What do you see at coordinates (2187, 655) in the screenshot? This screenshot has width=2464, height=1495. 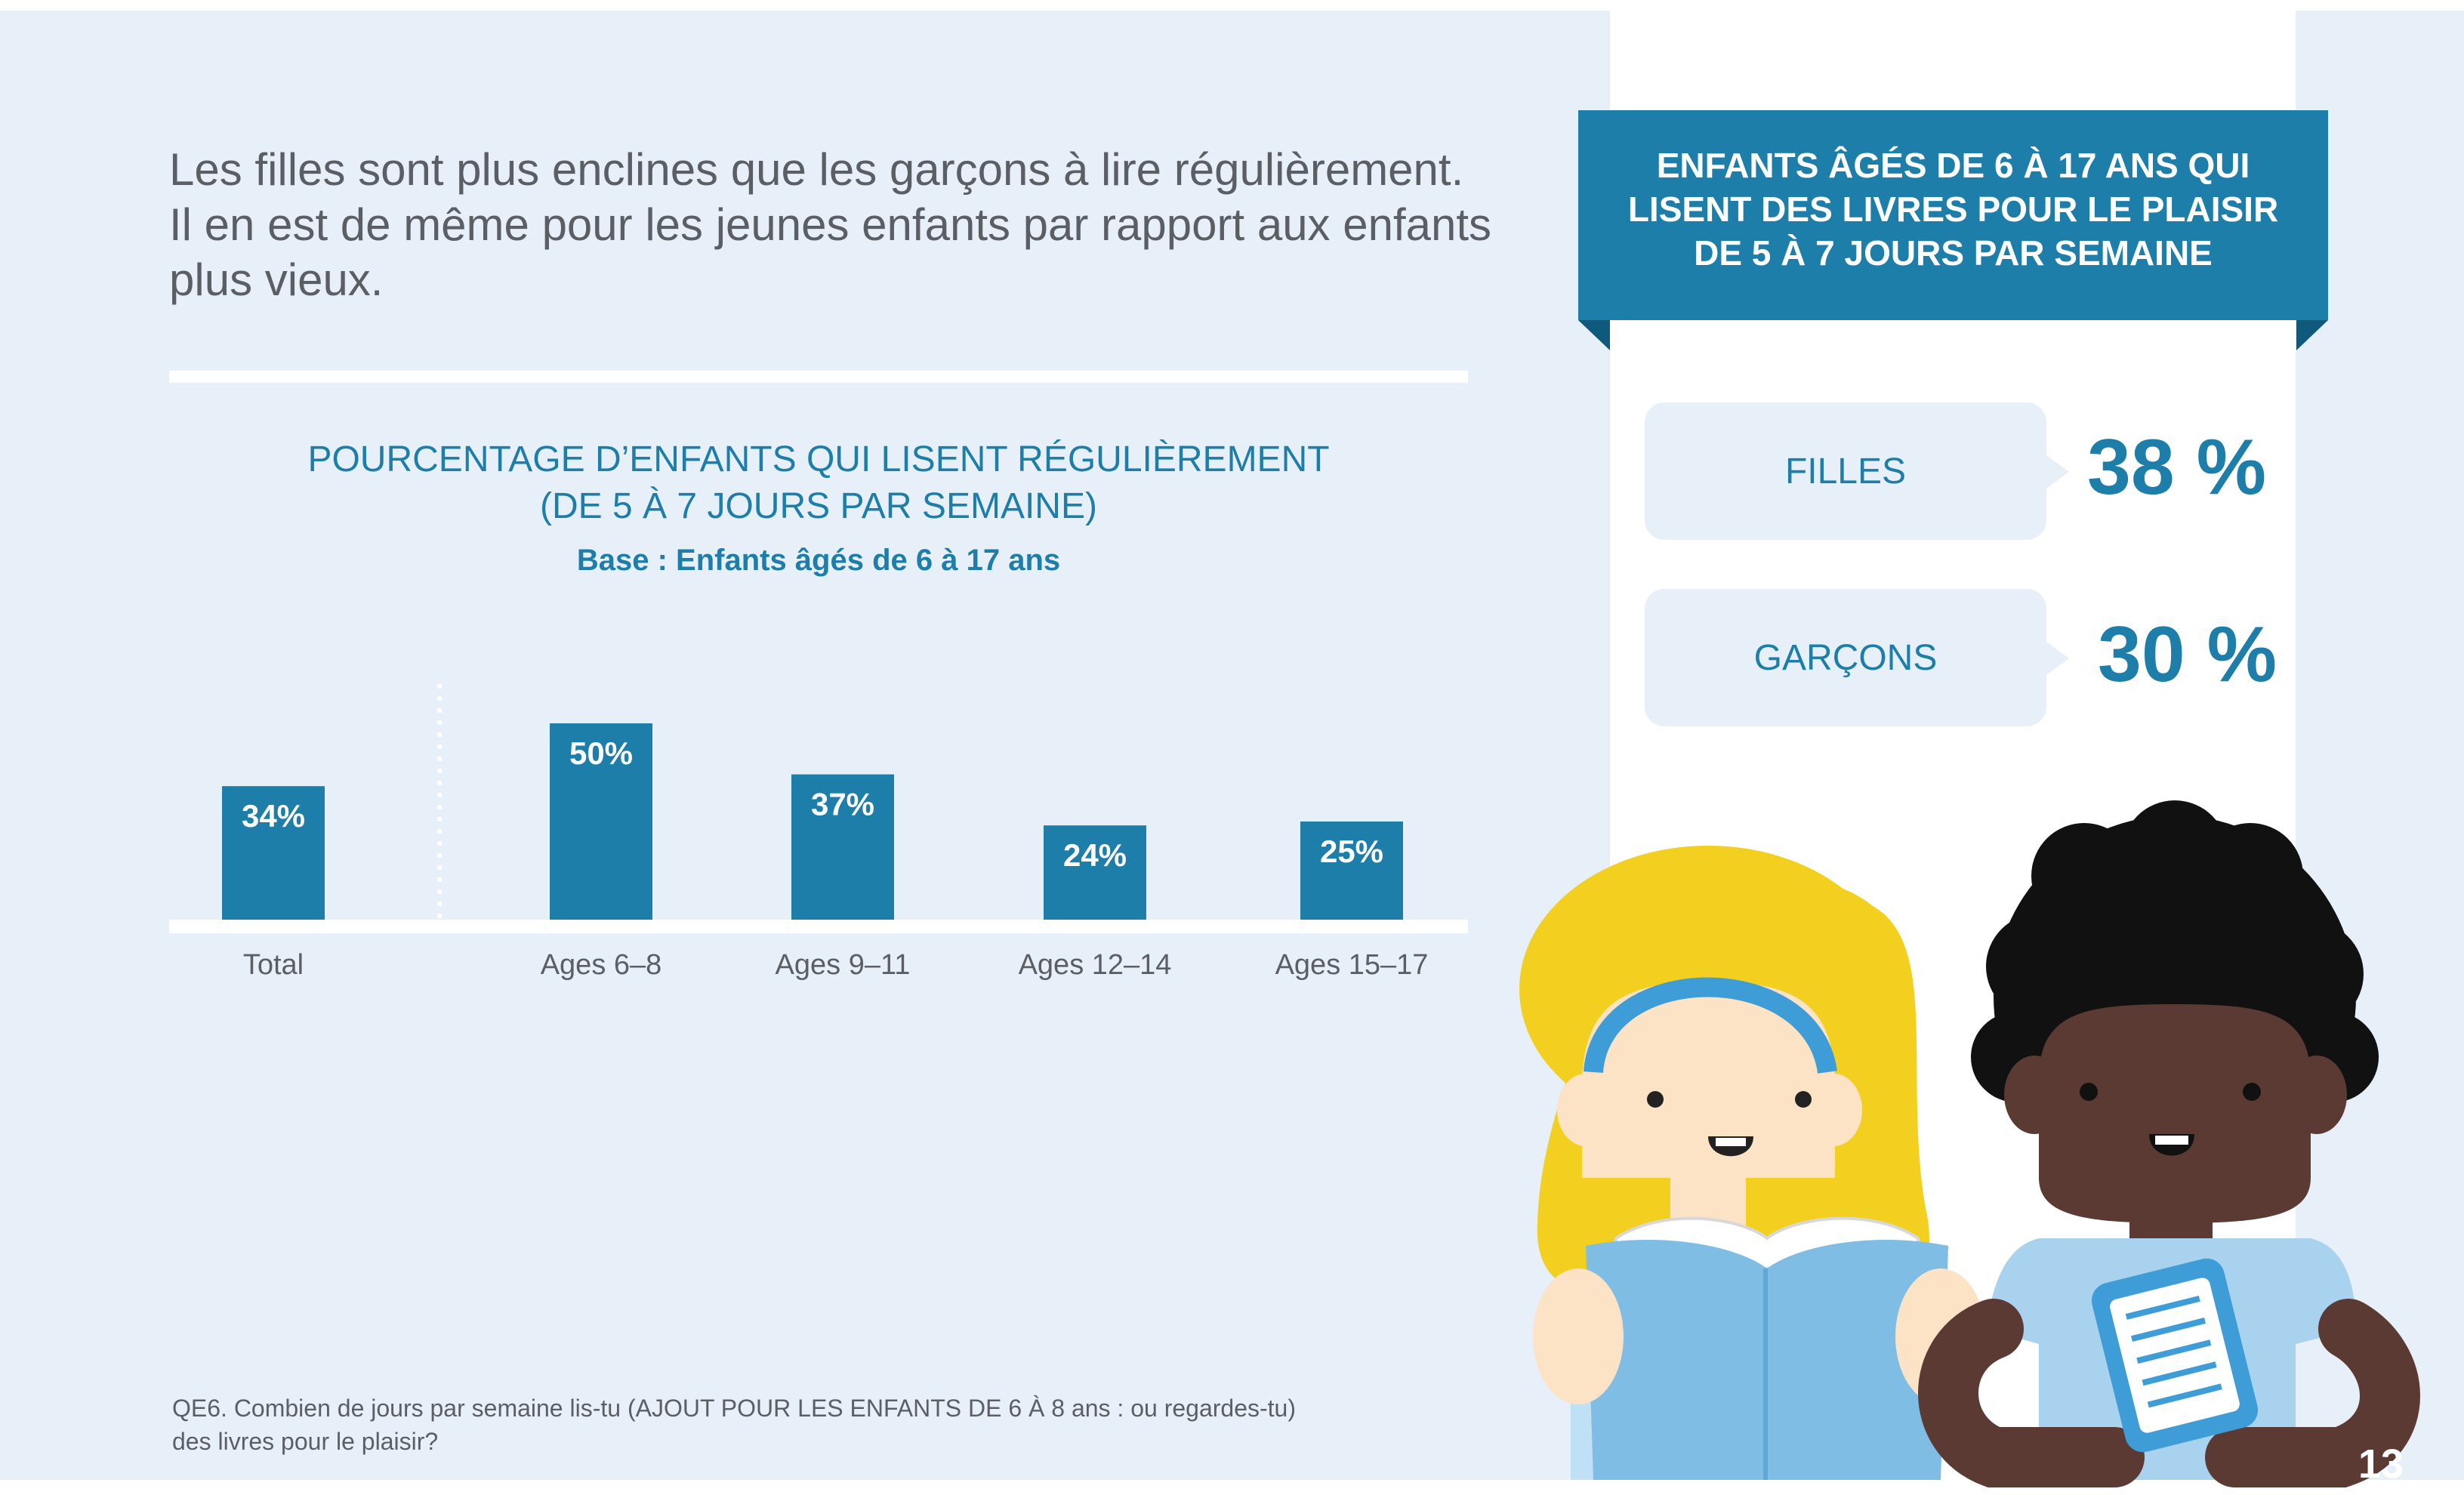 I see `boys-value: 30 %` at bounding box center [2187, 655].